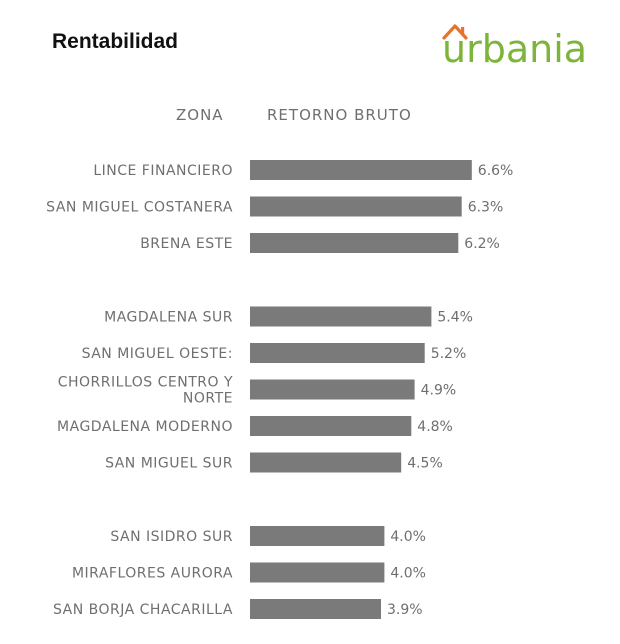  What do you see at coordinates (208, 399) in the screenshot?
I see `zone-label: NORTE` at bounding box center [208, 399].